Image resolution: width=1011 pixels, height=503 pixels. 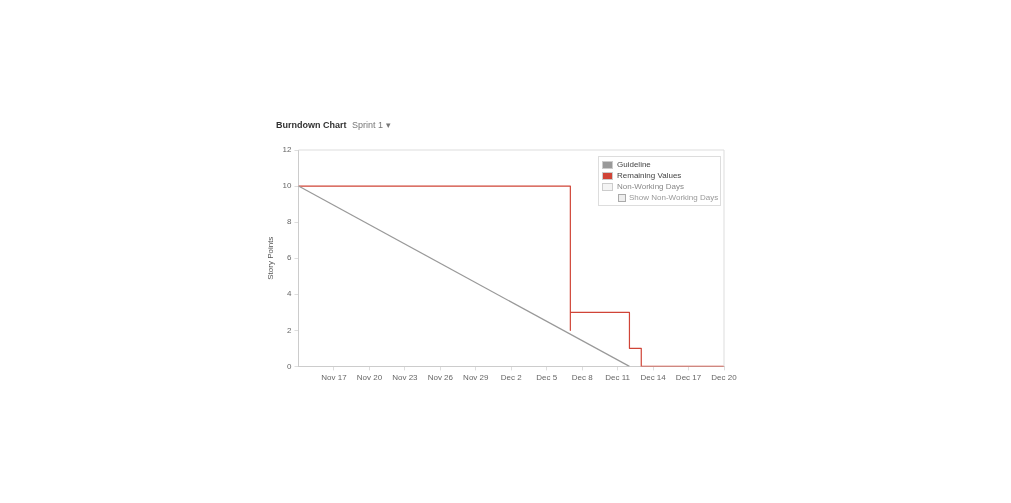 What do you see at coordinates (334, 378) in the screenshot?
I see `x-tick-label: Nov 17` at bounding box center [334, 378].